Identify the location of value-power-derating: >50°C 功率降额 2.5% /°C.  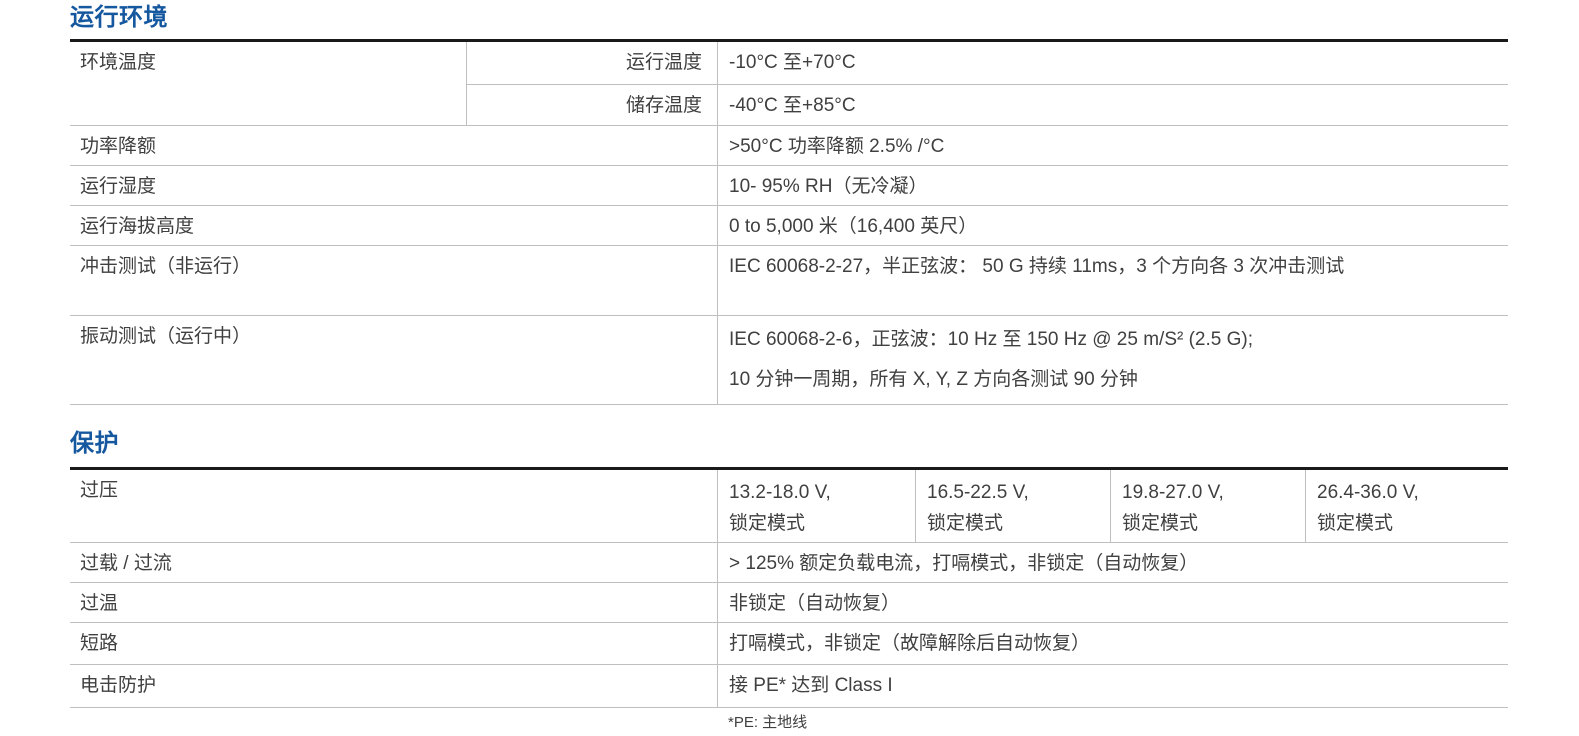
(1112, 145).